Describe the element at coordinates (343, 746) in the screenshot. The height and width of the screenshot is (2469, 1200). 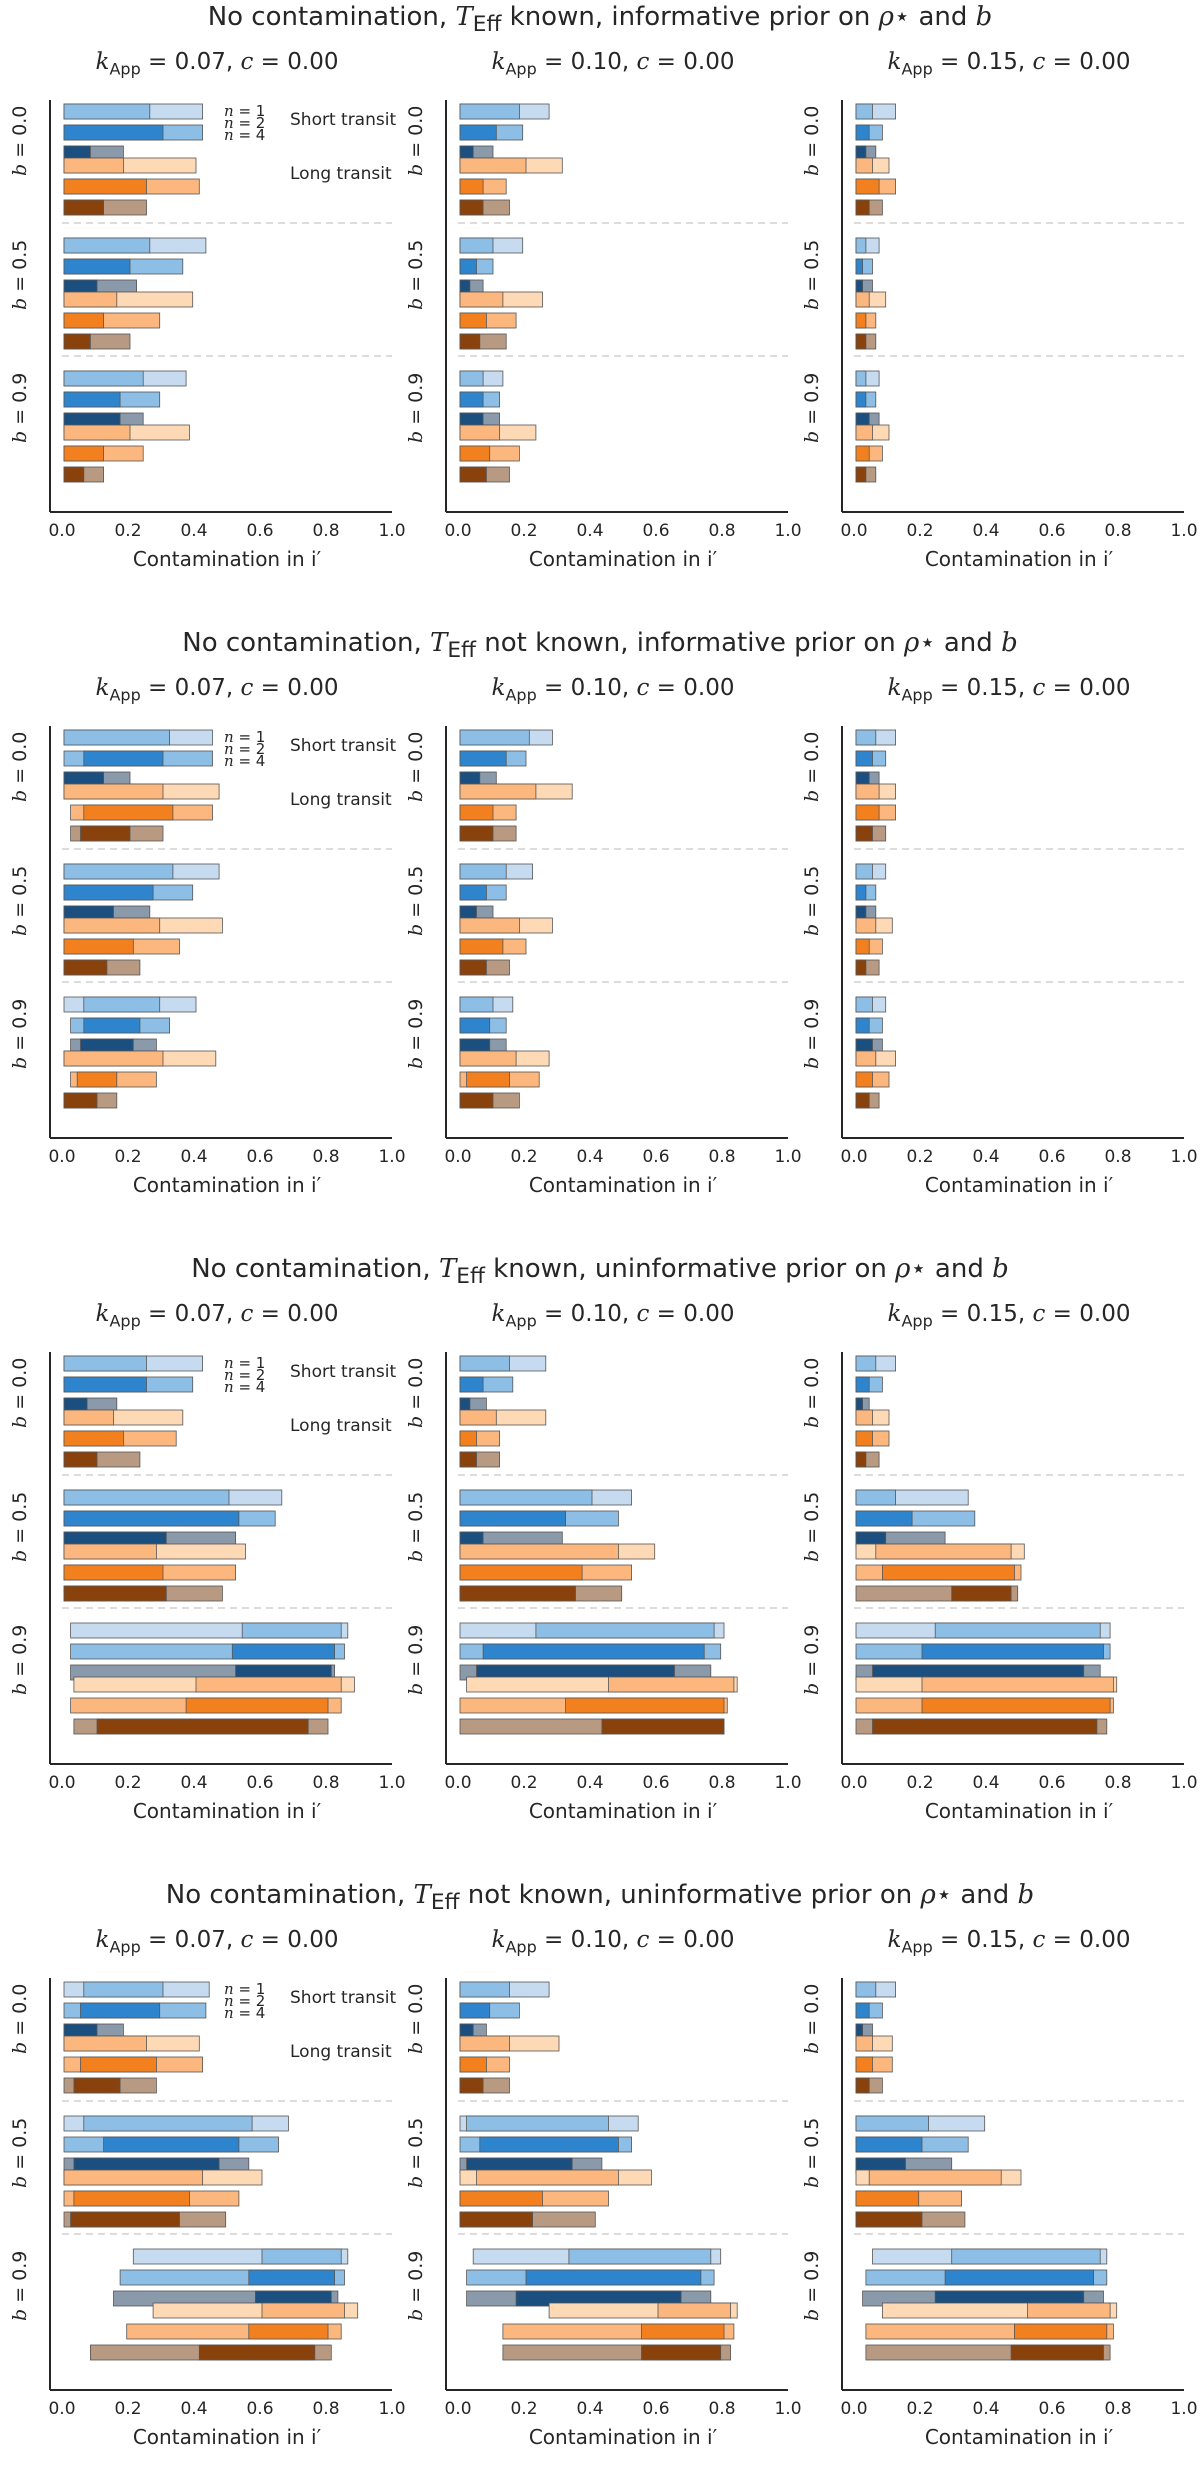
I see `legend-short-transit: Short transit` at that location.